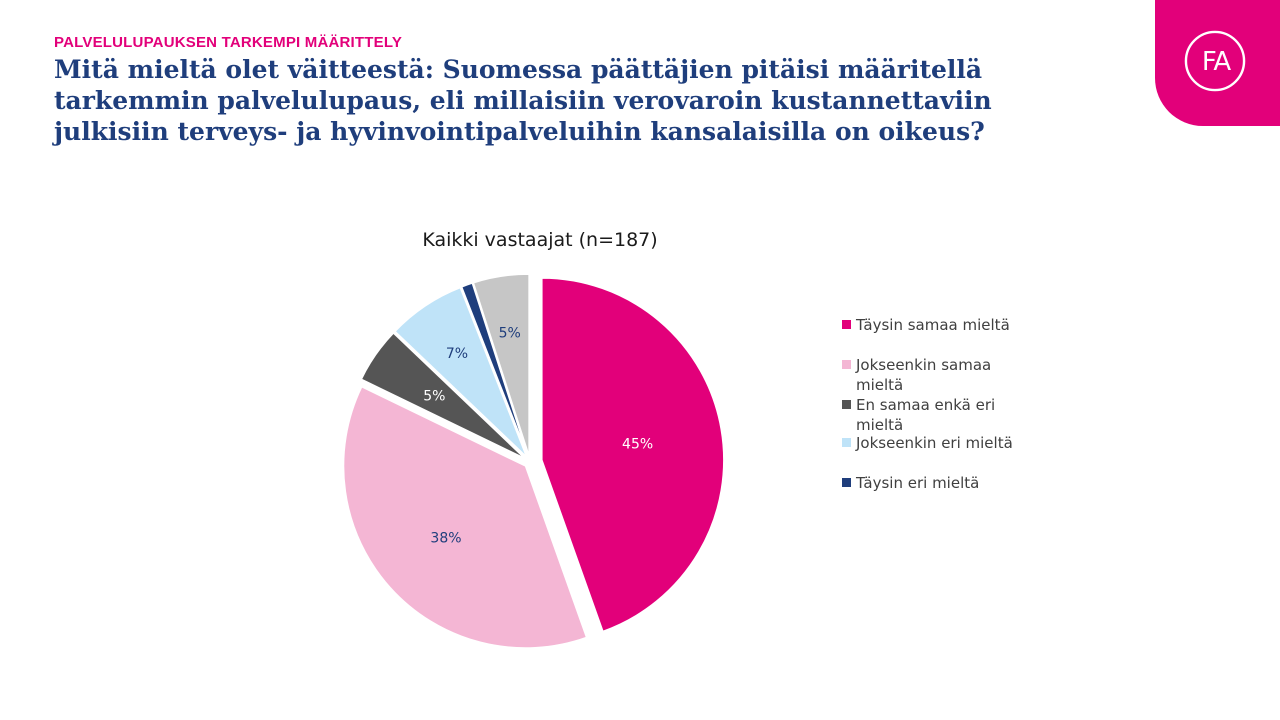 The width and height of the screenshot is (1280, 720). Describe the element at coordinates (445, 538) in the screenshot. I see `pie-data-label: 38%` at that location.